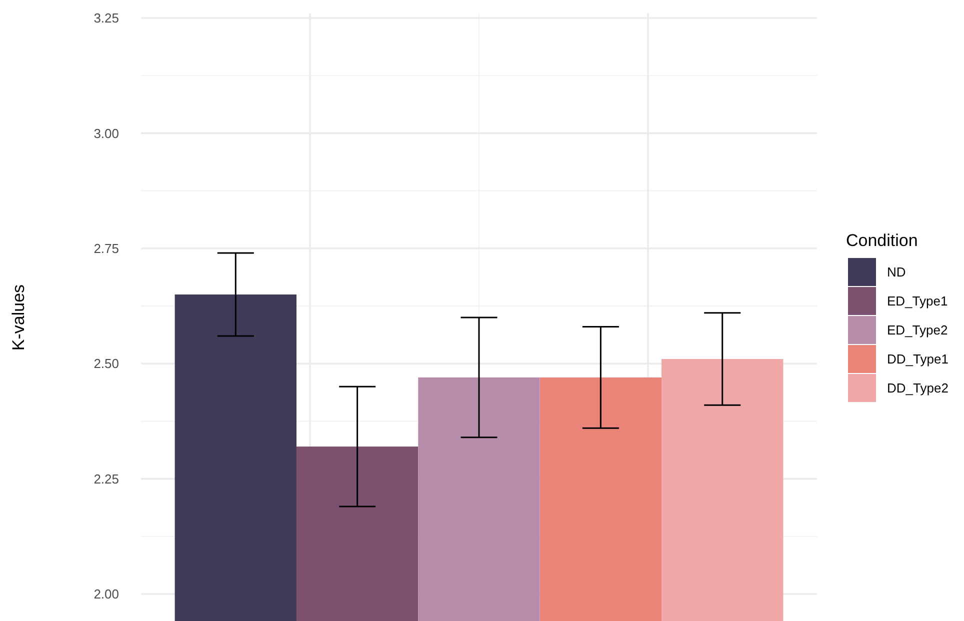 Image resolution: width=964 pixels, height=621 pixels. What do you see at coordinates (18, 317) in the screenshot?
I see `y-axis-title: K-values` at bounding box center [18, 317].